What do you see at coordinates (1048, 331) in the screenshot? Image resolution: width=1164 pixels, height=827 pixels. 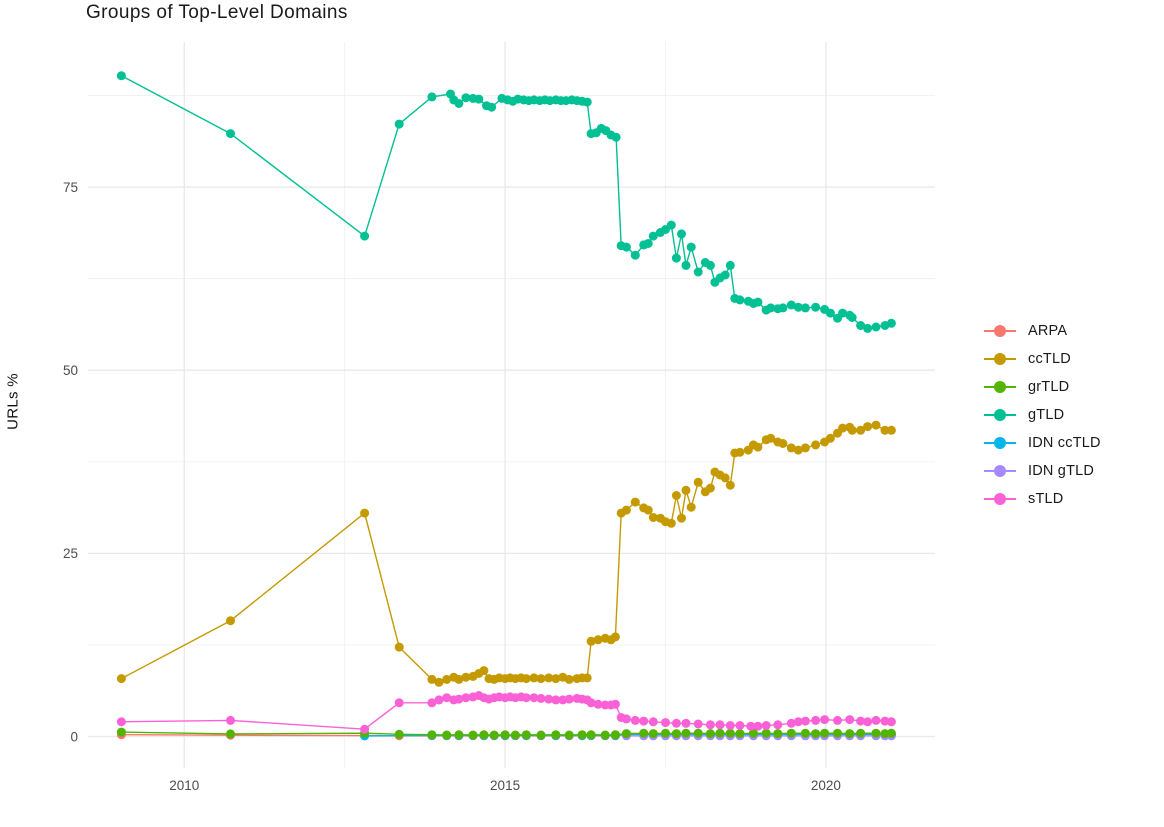 I see `legend-label: ARPA` at bounding box center [1048, 331].